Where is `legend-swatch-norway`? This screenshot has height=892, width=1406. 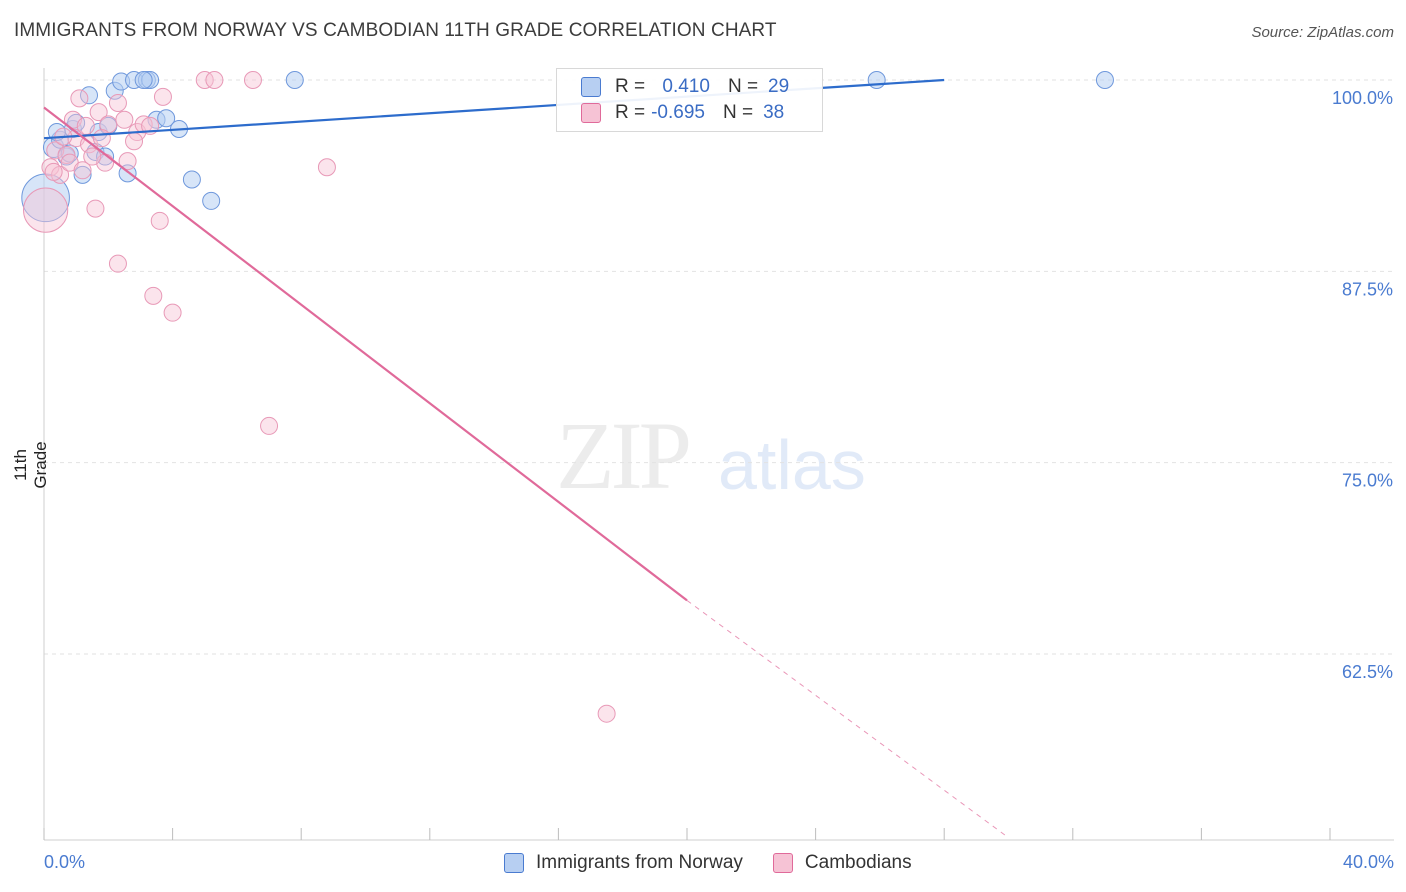 legend-swatch-norway is located at coordinates (591, 87).